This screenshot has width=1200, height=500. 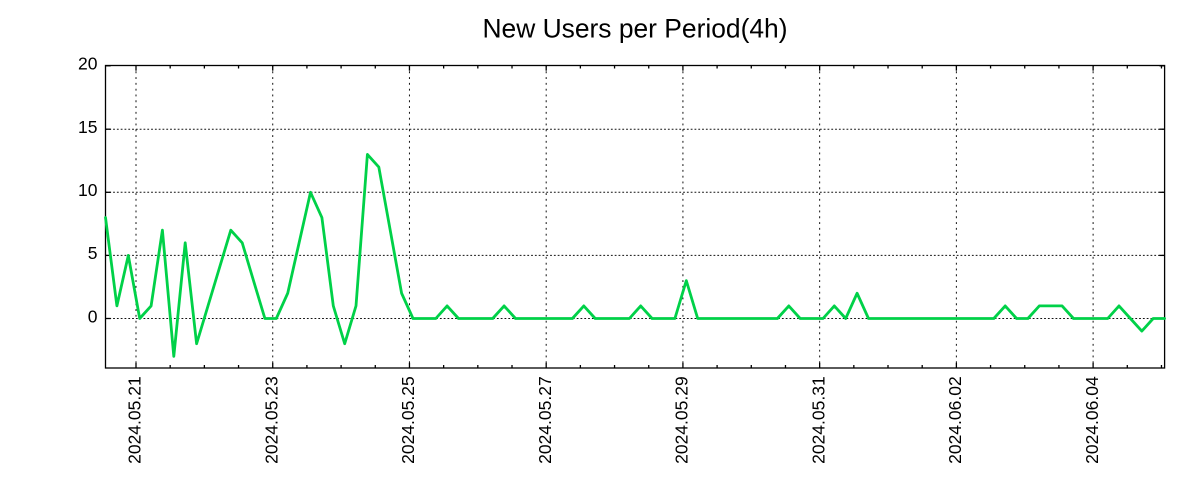 What do you see at coordinates (135, 420) in the screenshot?
I see `svg-text: 2024.05.21` at bounding box center [135, 420].